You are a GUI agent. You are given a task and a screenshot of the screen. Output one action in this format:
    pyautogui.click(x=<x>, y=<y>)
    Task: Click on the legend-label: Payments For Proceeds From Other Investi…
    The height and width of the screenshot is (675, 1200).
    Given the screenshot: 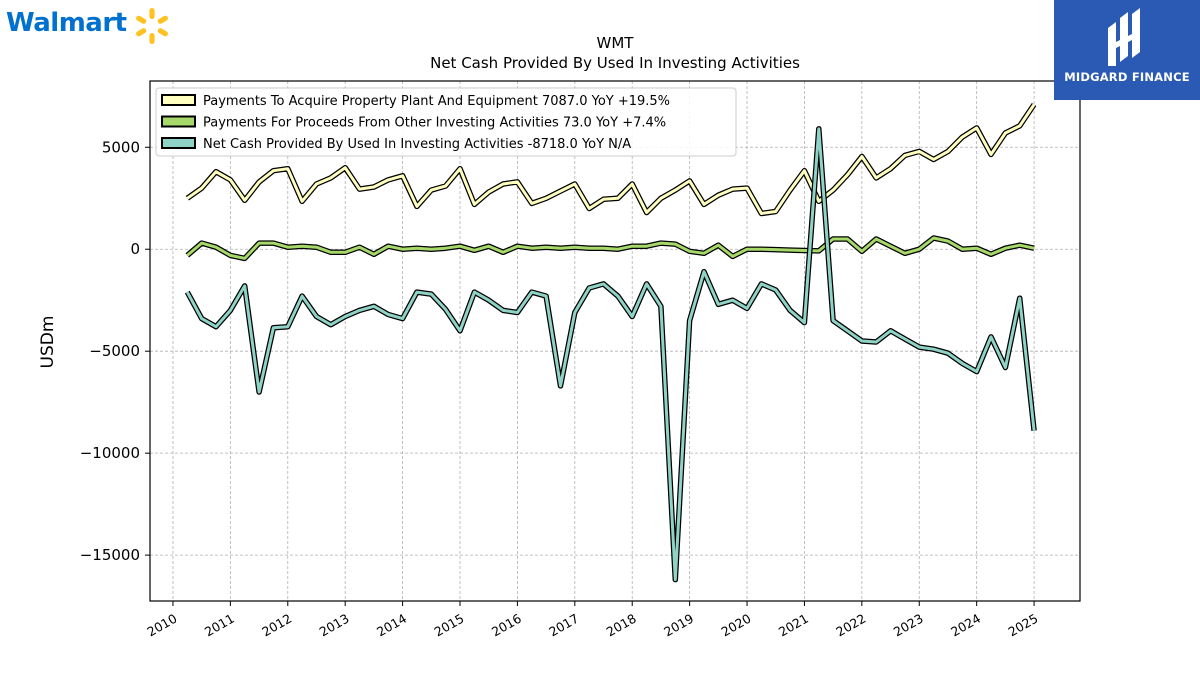 What is the action you would take?
    pyautogui.click(x=434, y=123)
    